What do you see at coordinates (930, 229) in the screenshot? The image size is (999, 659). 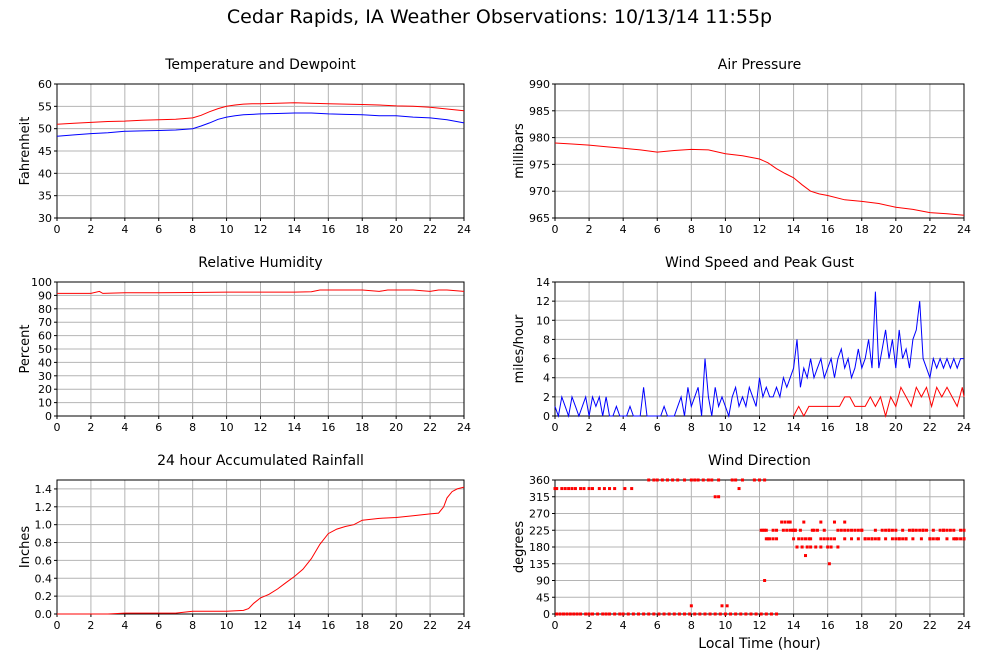 I see `x-tick-label: 22` at bounding box center [930, 229].